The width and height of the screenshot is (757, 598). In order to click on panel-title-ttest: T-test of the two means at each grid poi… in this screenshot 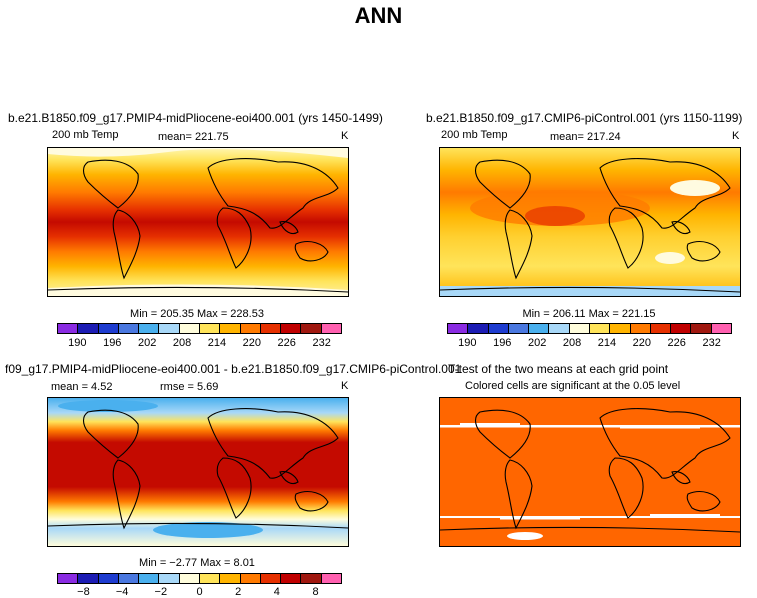, I will do `click(558, 369)`.